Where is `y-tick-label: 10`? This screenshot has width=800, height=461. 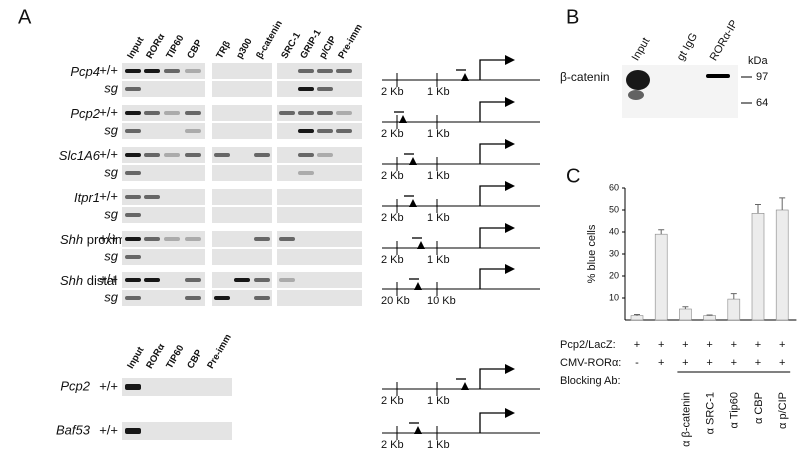 y-tick-label: 10 is located at coordinates (614, 297).